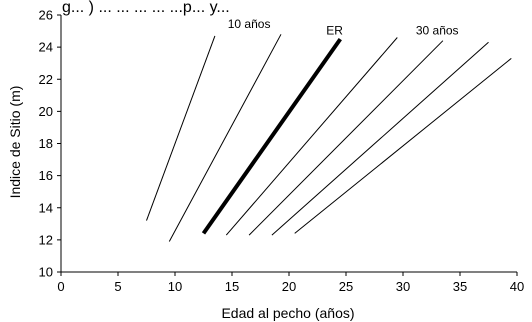 The width and height of the screenshot is (532, 322). What do you see at coordinates (117, 286) in the screenshot?
I see `x-tick-label: 5` at bounding box center [117, 286].